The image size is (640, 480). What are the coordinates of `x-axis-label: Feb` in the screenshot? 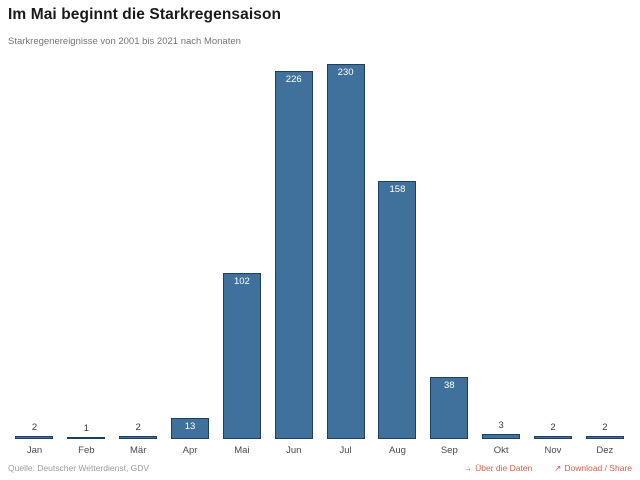 It's located at (86, 450).